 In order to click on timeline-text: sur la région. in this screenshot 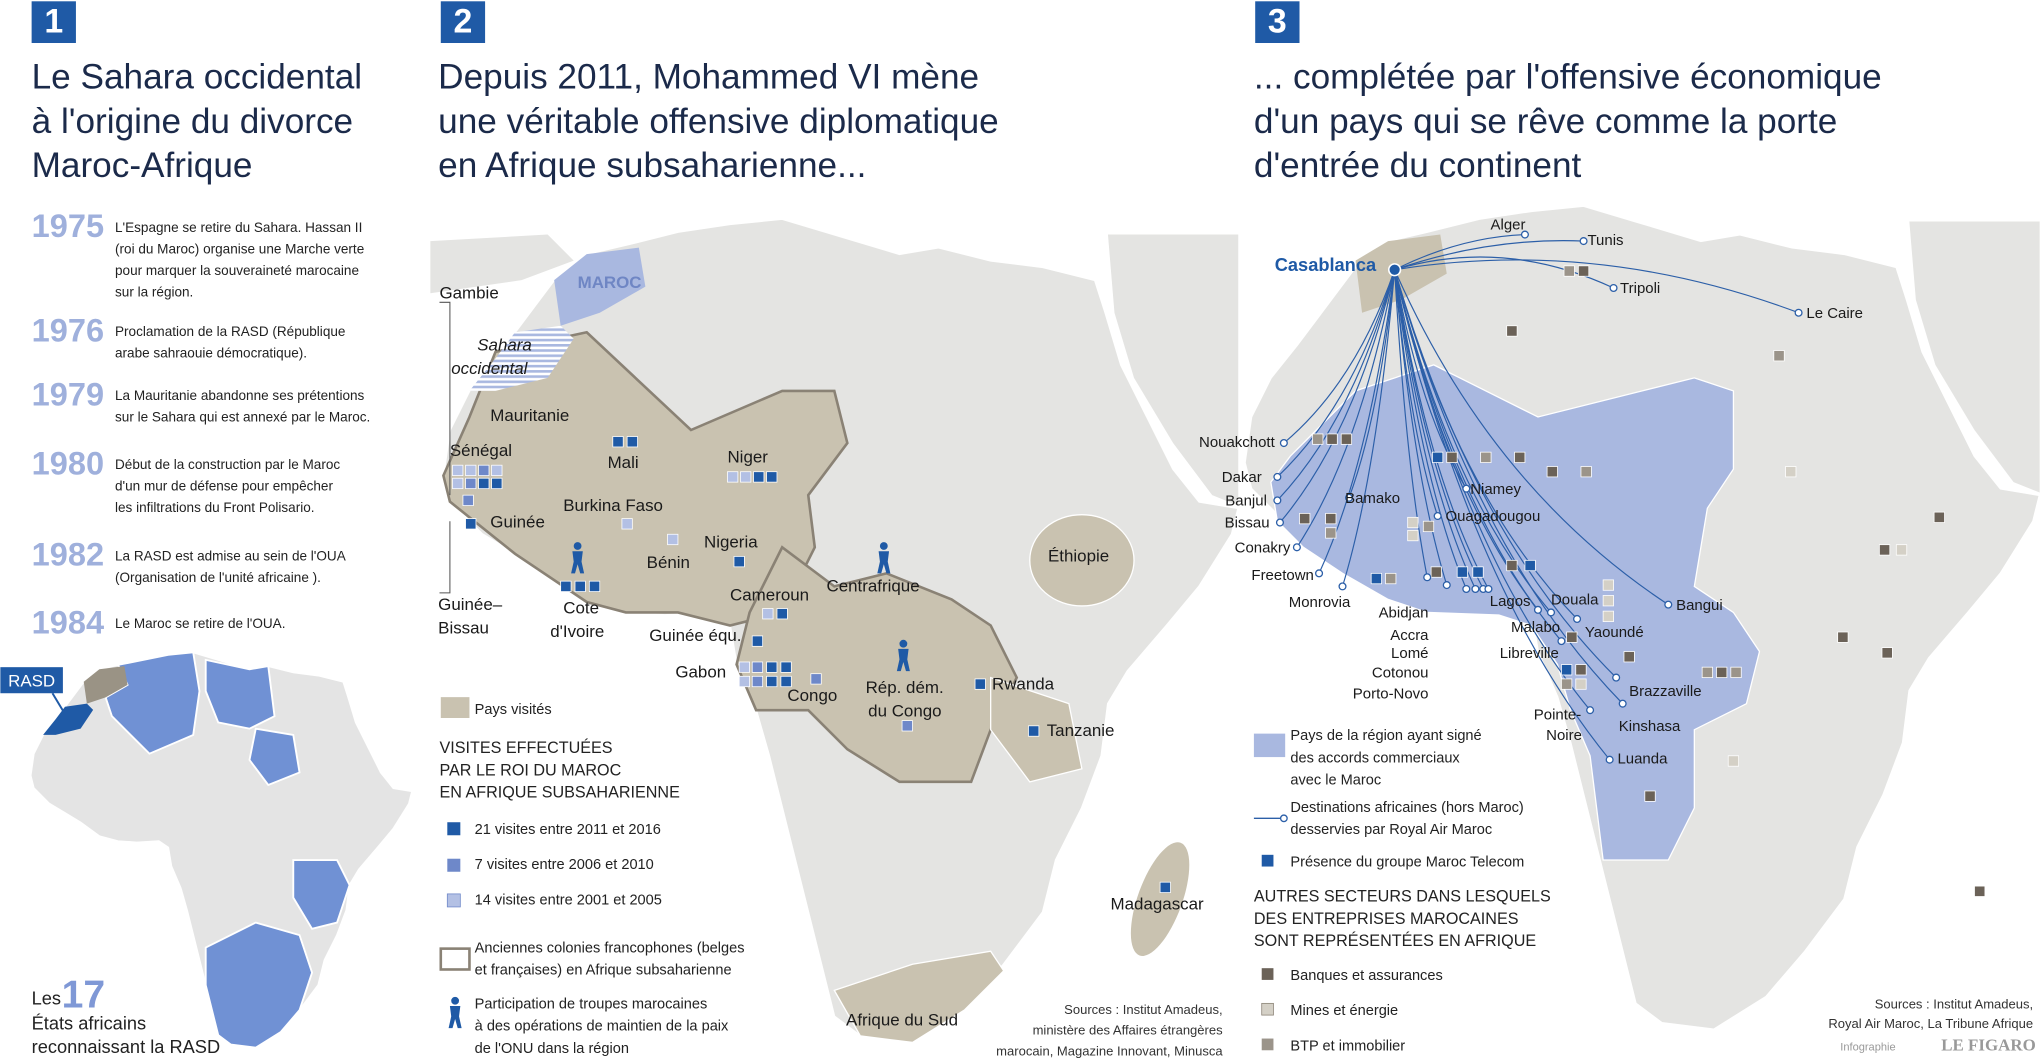, I will do `click(154, 291)`.